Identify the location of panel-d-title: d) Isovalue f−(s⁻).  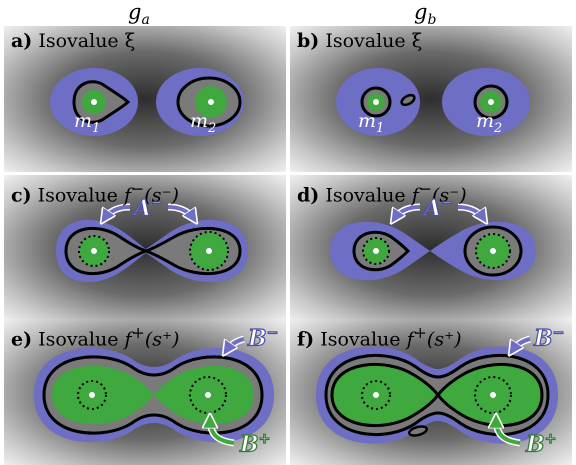
(382, 192).